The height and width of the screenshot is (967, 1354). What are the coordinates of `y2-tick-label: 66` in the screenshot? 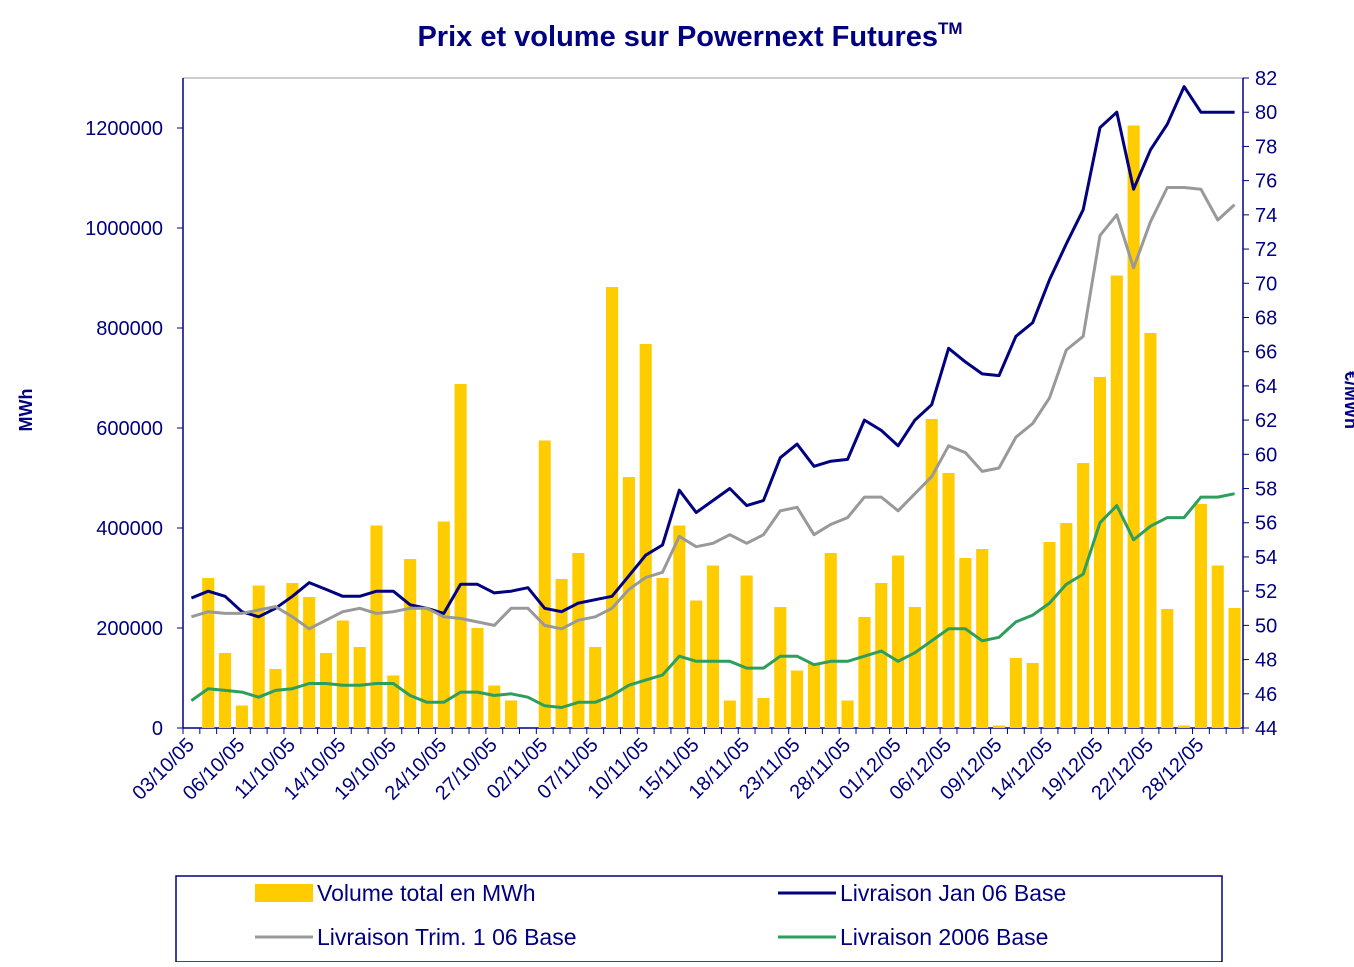 It's located at (1266, 353).